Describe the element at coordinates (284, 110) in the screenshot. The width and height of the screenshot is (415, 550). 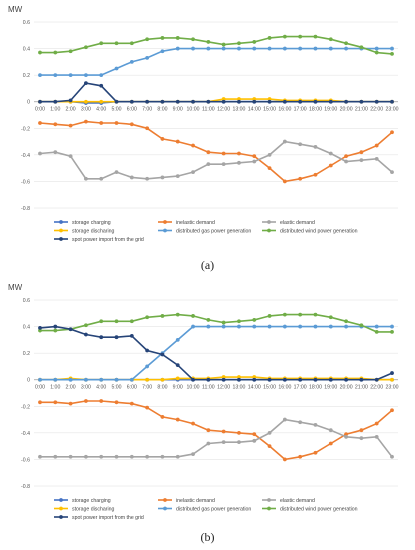
I see `x-tick-label: 16:00` at that location.